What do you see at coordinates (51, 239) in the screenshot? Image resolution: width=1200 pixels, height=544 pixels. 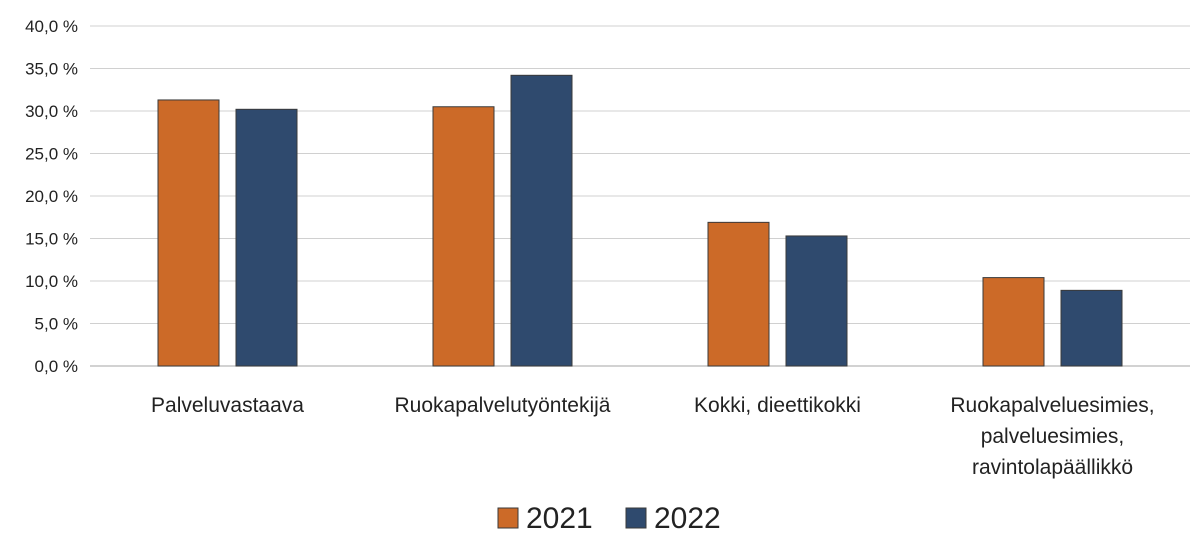 I see `y-tick-label: 15,0 %` at bounding box center [51, 239].